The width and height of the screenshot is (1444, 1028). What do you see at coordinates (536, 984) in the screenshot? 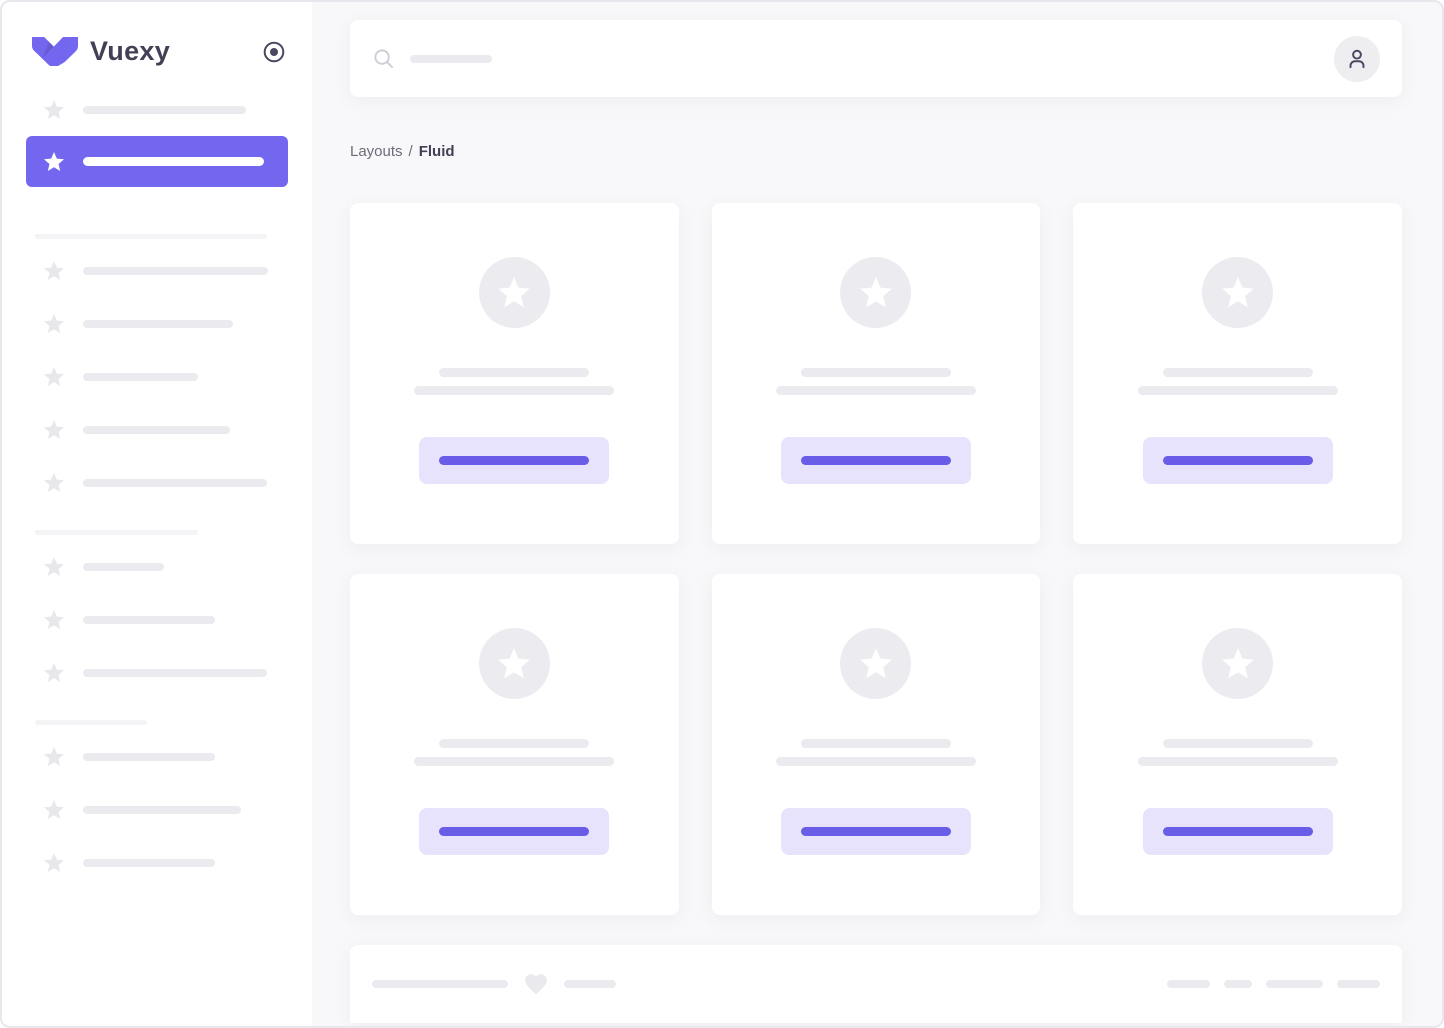
I see `heart-icon` at bounding box center [536, 984].